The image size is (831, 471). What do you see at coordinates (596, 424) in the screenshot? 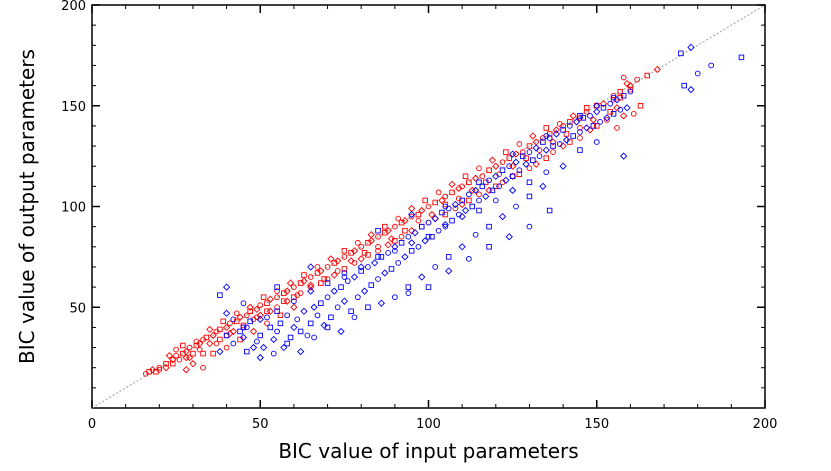
I see `x-tick-label: 150` at bounding box center [596, 424].